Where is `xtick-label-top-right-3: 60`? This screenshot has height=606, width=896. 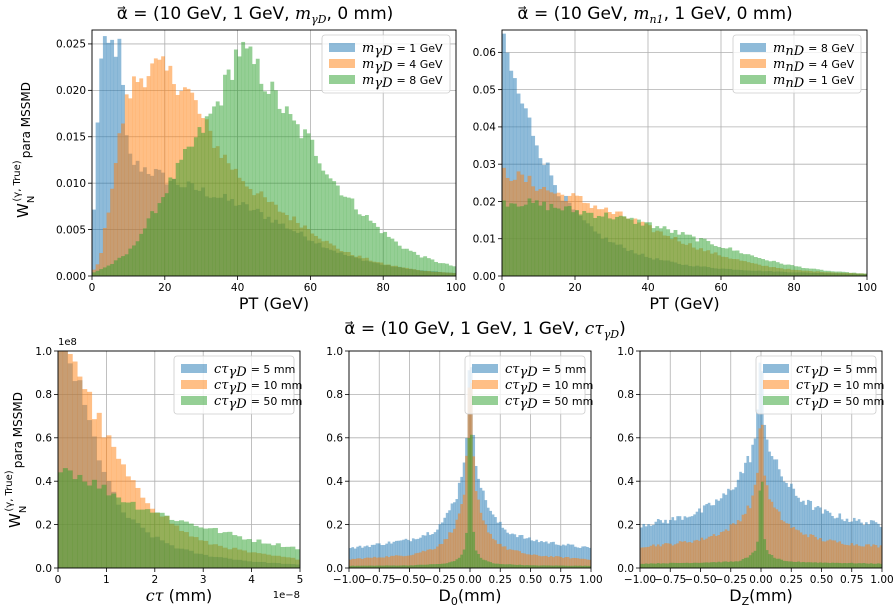 xtick-label-top-right-3: 60 is located at coordinates (720, 288).